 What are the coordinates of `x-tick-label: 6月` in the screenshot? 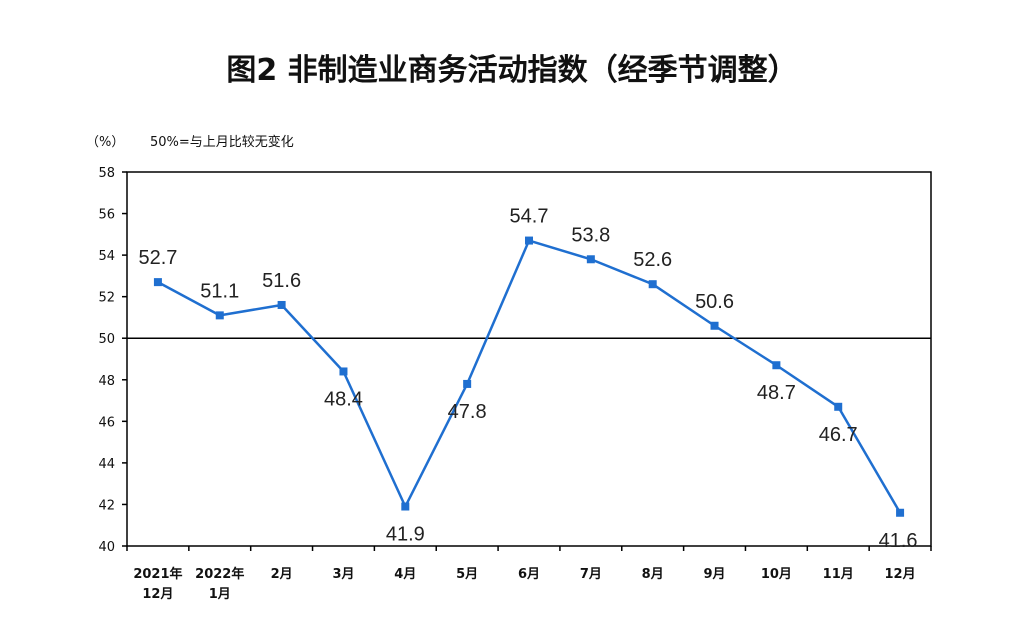 It's located at (529, 574).